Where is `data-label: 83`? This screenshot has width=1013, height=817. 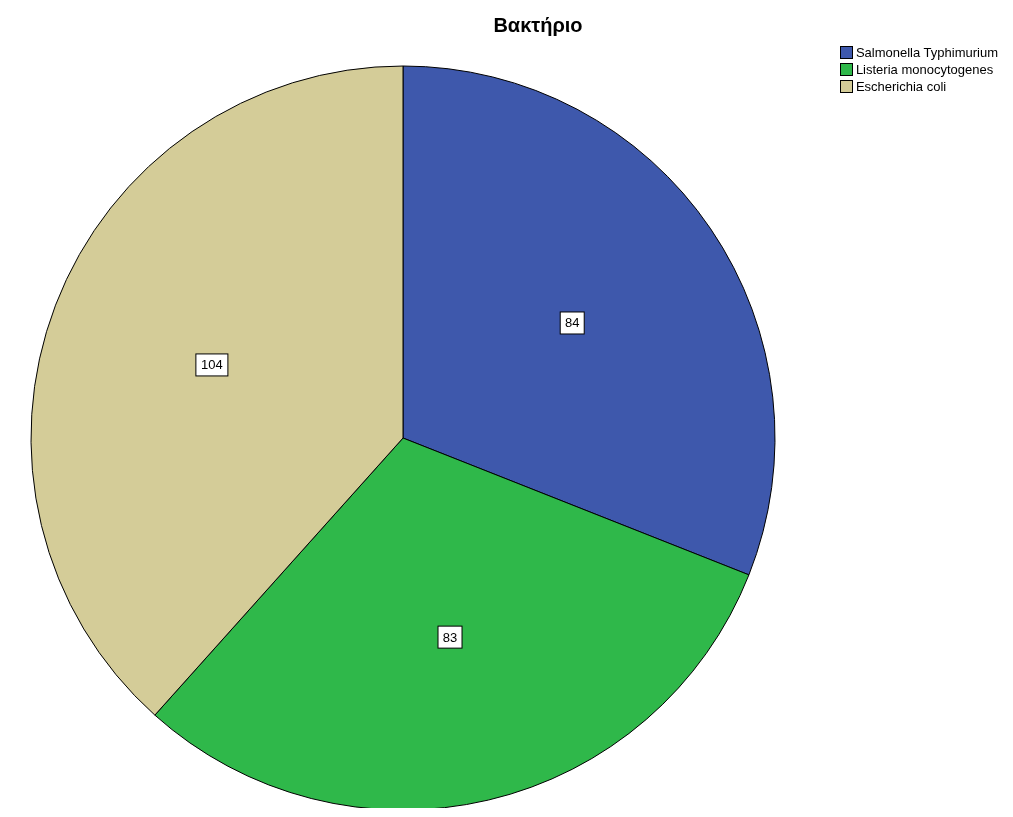 data-label: 83 is located at coordinates (450, 637).